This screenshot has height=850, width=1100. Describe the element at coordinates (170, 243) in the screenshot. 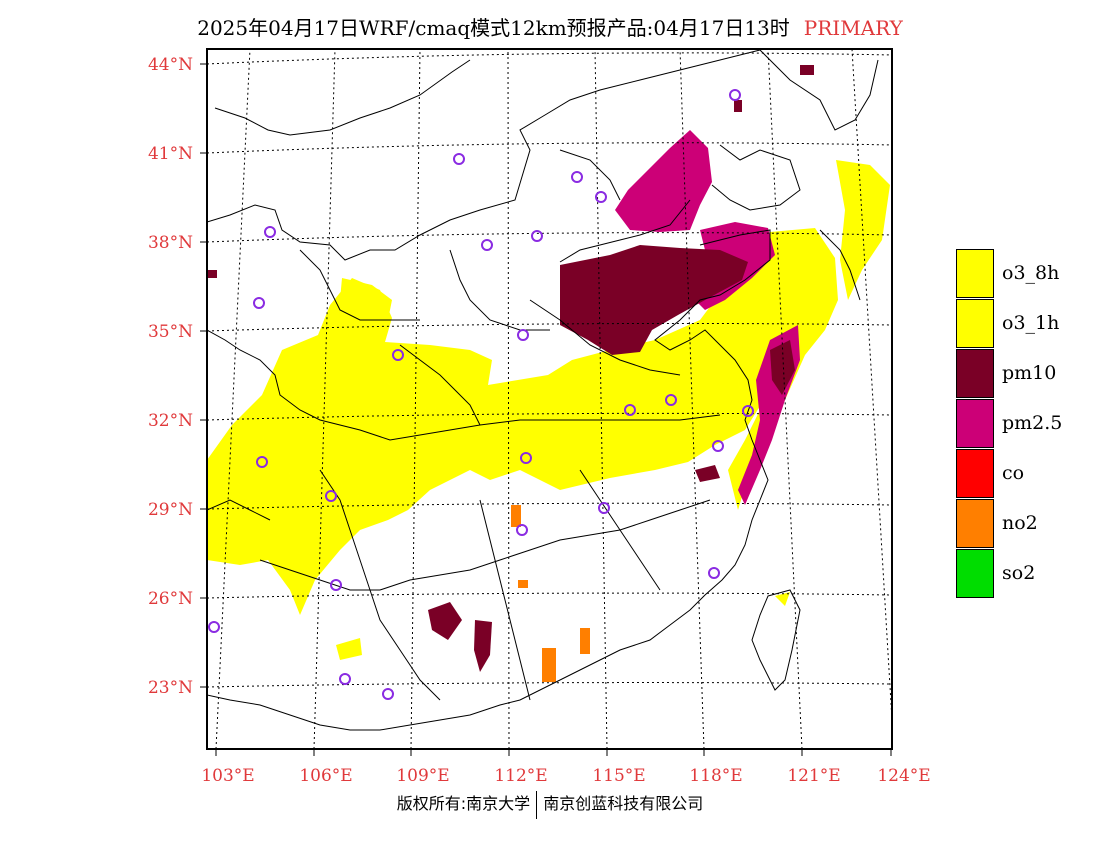

I see `lat-label: 38°N` at that location.